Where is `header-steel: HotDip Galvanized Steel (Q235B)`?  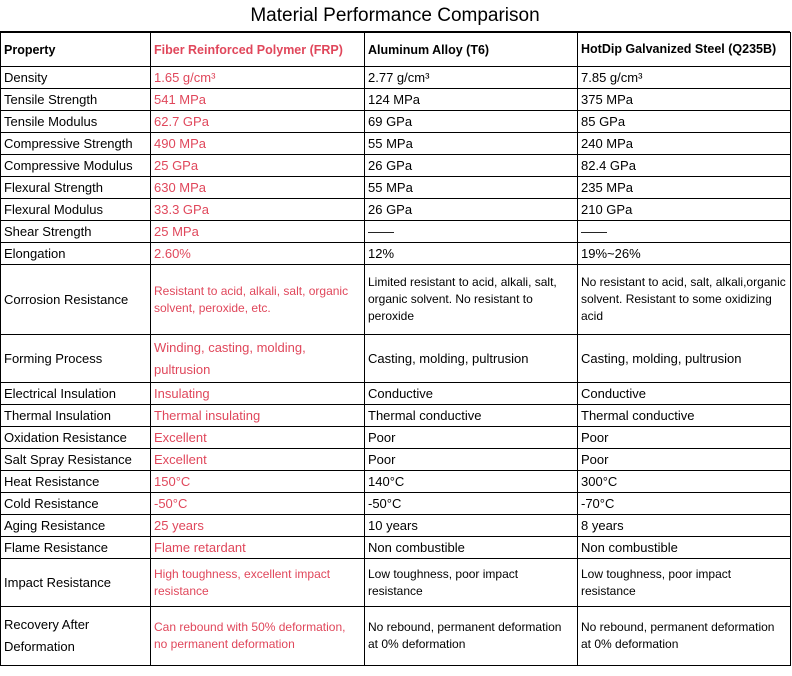 header-steel: HotDip Galvanized Steel (Q235B) is located at coordinates (684, 49).